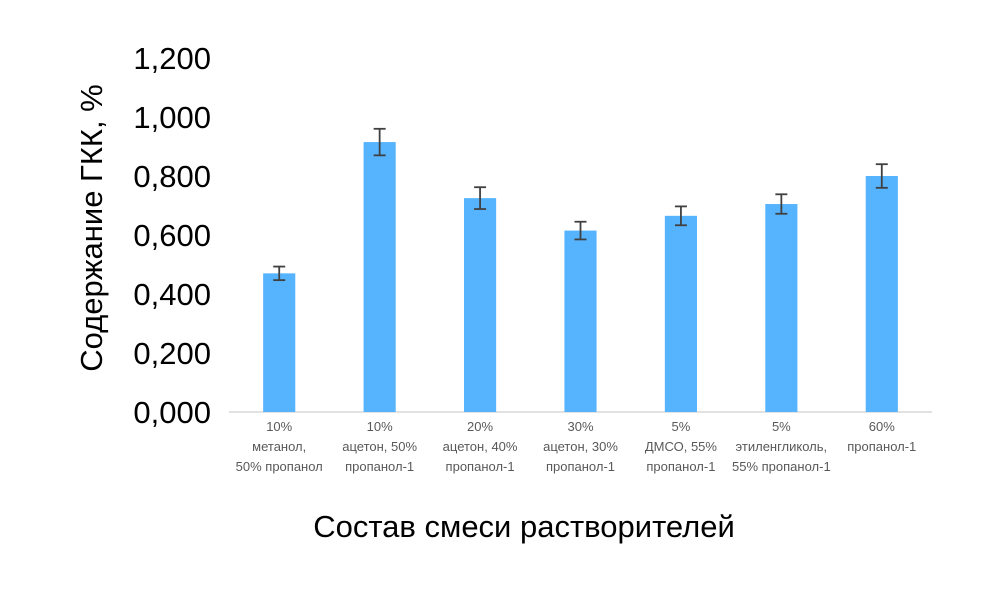 Image resolution: width=1000 pixels, height=590 pixels. What do you see at coordinates (480, 446) in the screenshot?
I see `x-tick-label: 20% ацетон, 40% пропанол-1` at bounding box center [480, 446].